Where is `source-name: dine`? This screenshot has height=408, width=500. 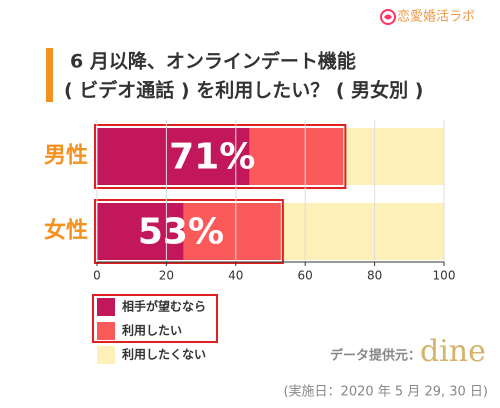 source-name: dine is located at coordinates (453, 351).